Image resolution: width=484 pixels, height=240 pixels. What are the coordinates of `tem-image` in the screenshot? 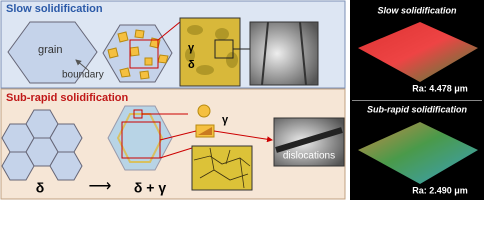 It's located at (284, 53).